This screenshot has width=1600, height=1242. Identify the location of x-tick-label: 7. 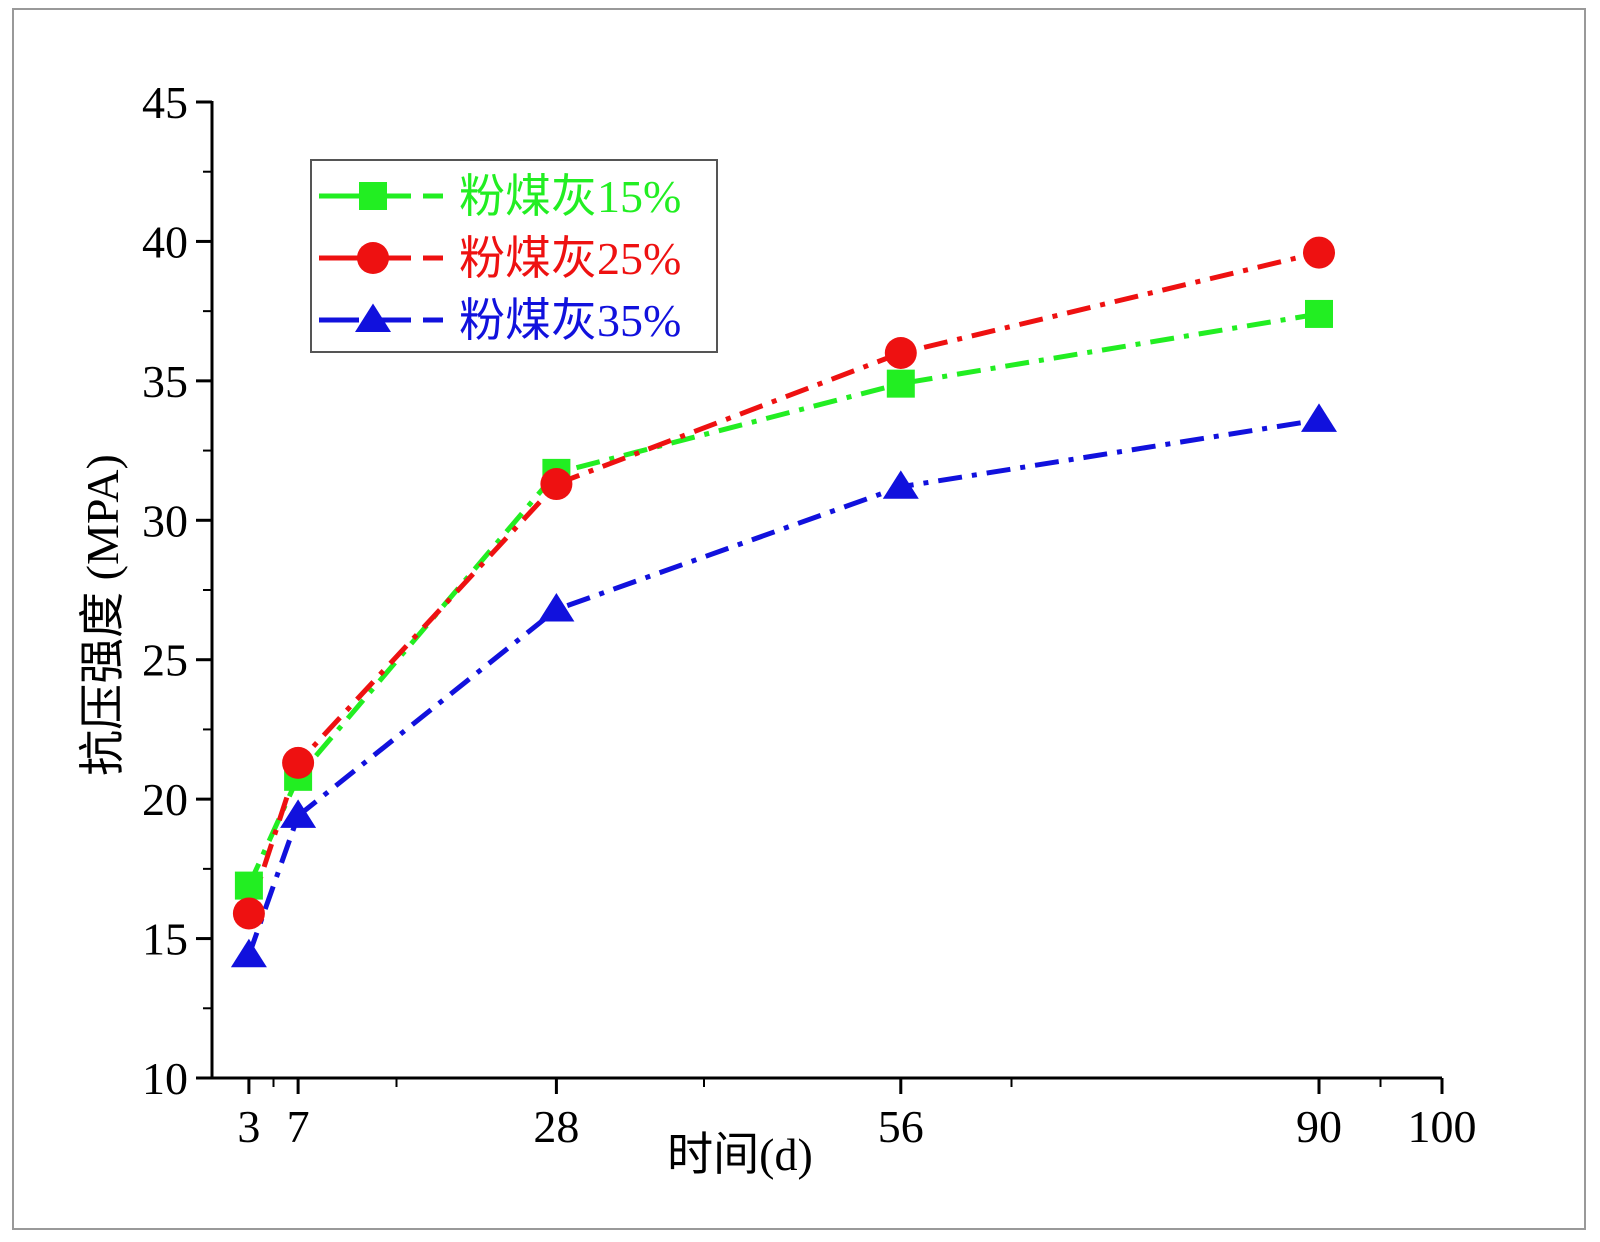
(298, 1126).